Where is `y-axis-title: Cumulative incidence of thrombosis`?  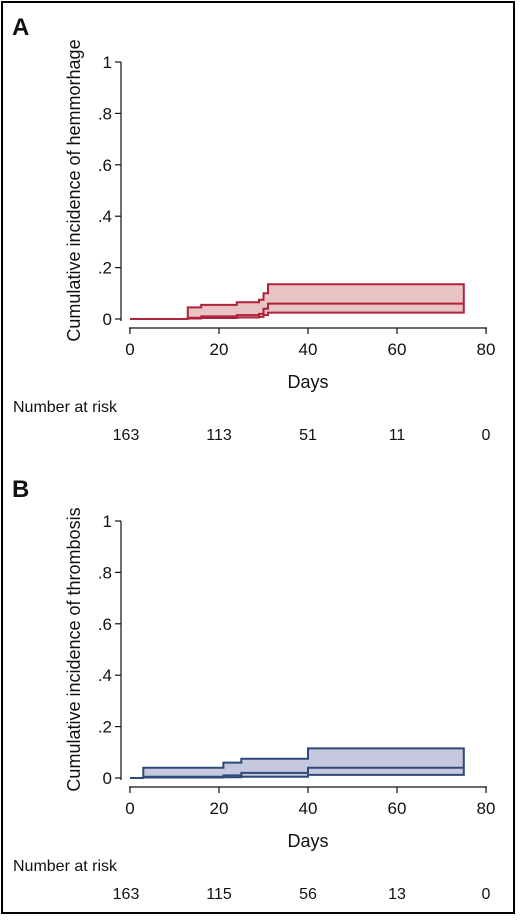 y-axis-title: Cumulative incidence of thrombosis is located at coordinates (74, 649).